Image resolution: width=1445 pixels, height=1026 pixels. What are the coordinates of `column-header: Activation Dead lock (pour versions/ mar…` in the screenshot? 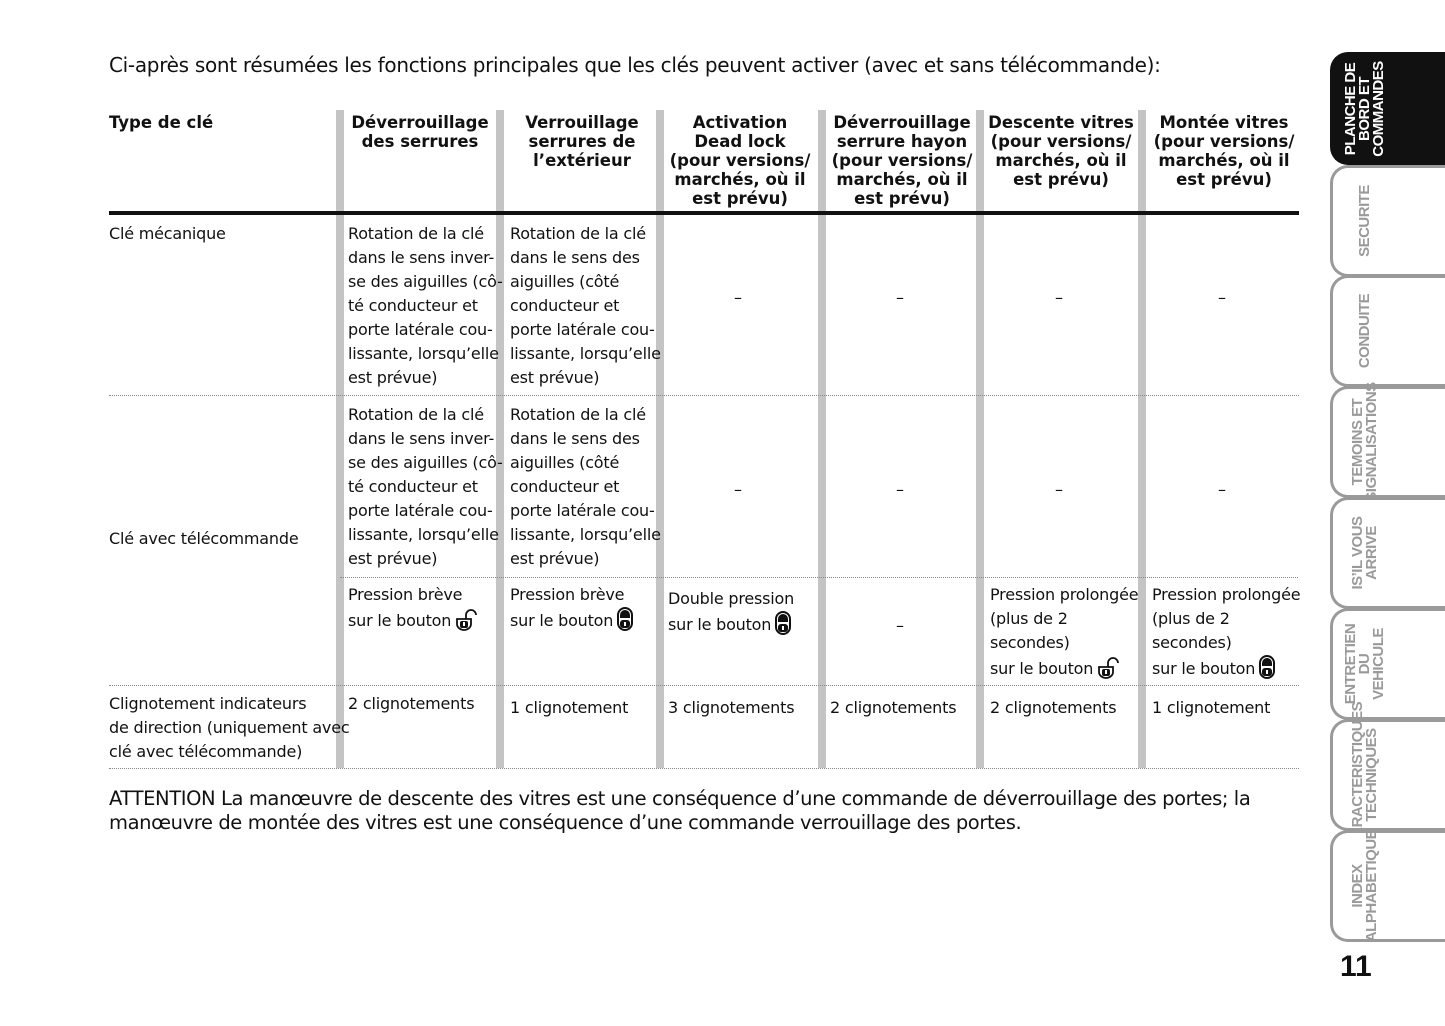 It's located at (740, 160).